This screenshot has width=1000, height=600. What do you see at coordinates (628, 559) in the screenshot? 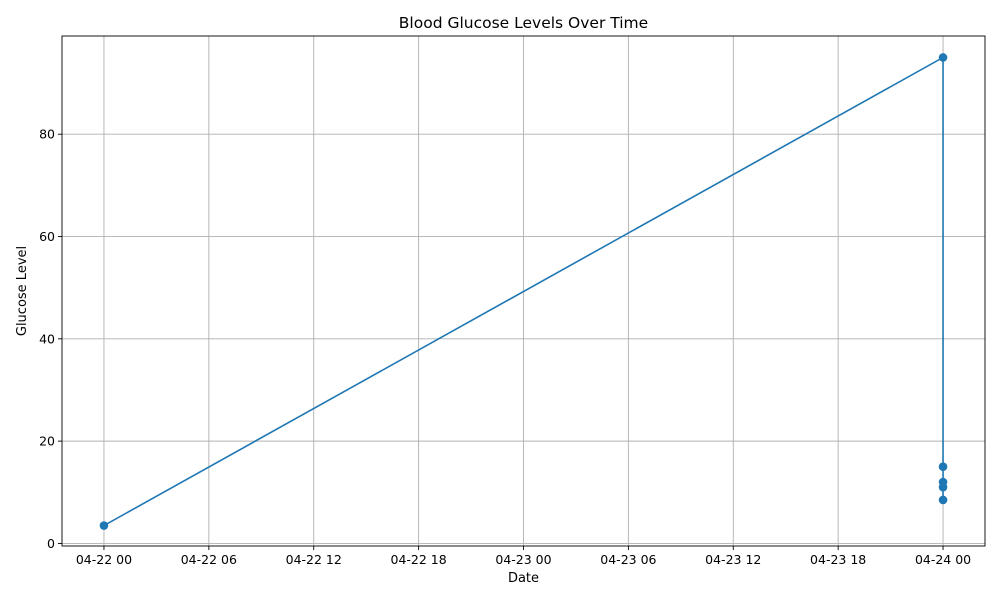
I see `x-tick-label: 04-23 06` at bounding box center [628, 559].